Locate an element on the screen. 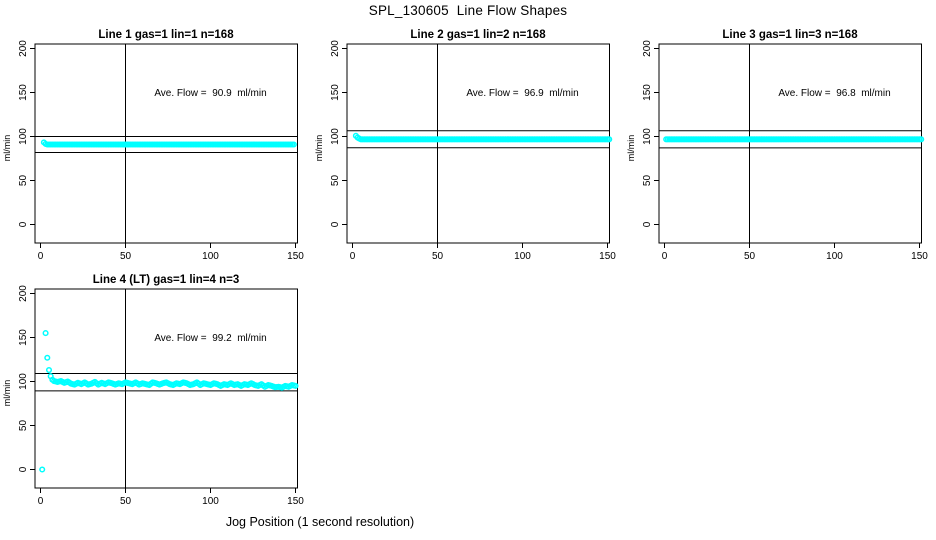 The image size is (936, 540). panel-title: Line 4 (LT) gas=1 lin=4 n=3 is located at coordinates (166, 280).